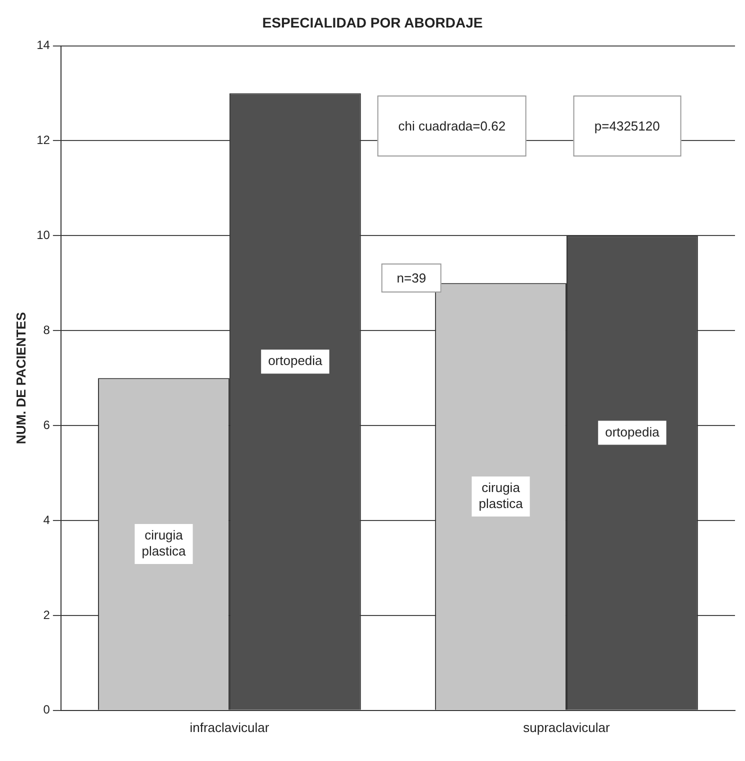  Describe the element at coordinates (20, 378) in the screenshot. I see `y-axis-title: NUM. DE PACIENTES` at that location.